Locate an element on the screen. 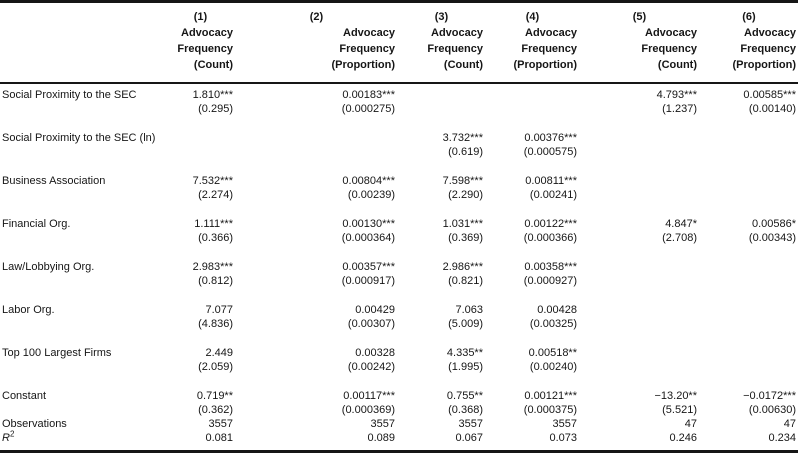  se-cell: (4.836) is located at coordinates (215, 324).